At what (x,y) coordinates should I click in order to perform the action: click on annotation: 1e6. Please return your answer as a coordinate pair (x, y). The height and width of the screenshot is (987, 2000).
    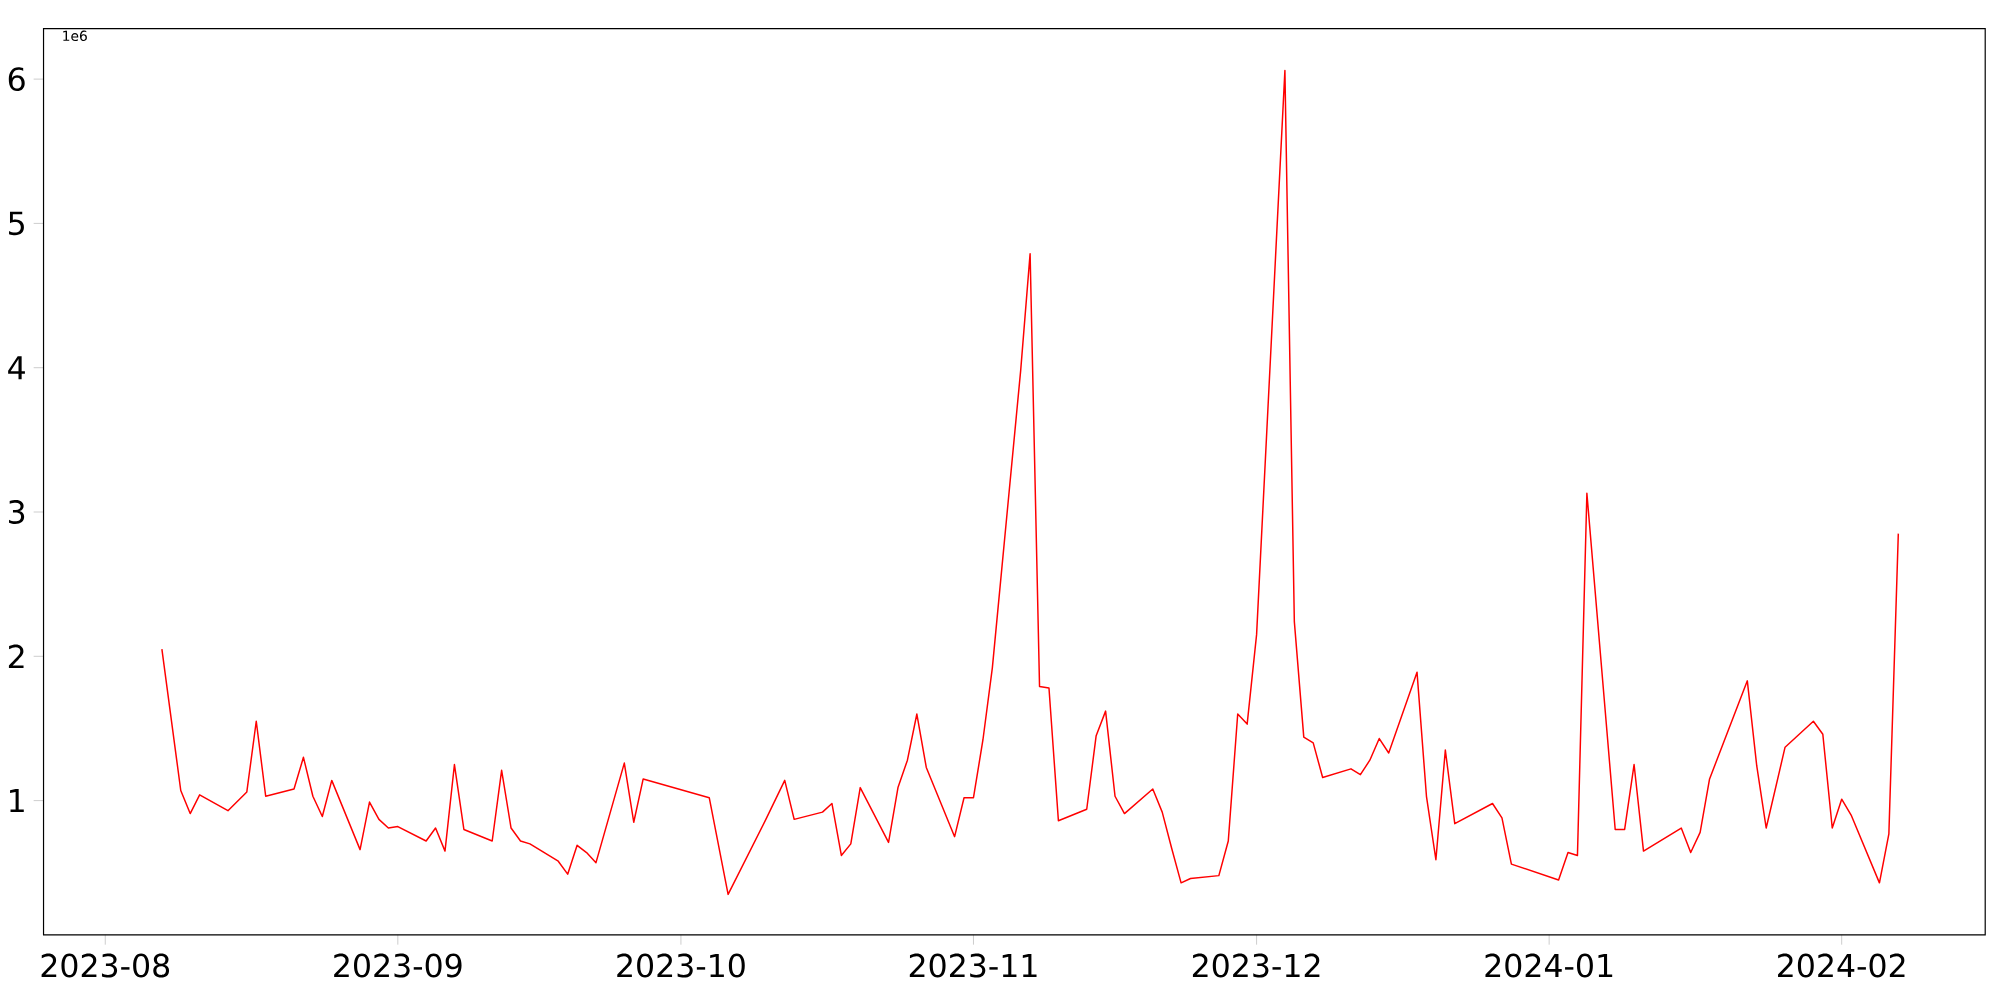
    Looking at the image, I should click on (75, 35).